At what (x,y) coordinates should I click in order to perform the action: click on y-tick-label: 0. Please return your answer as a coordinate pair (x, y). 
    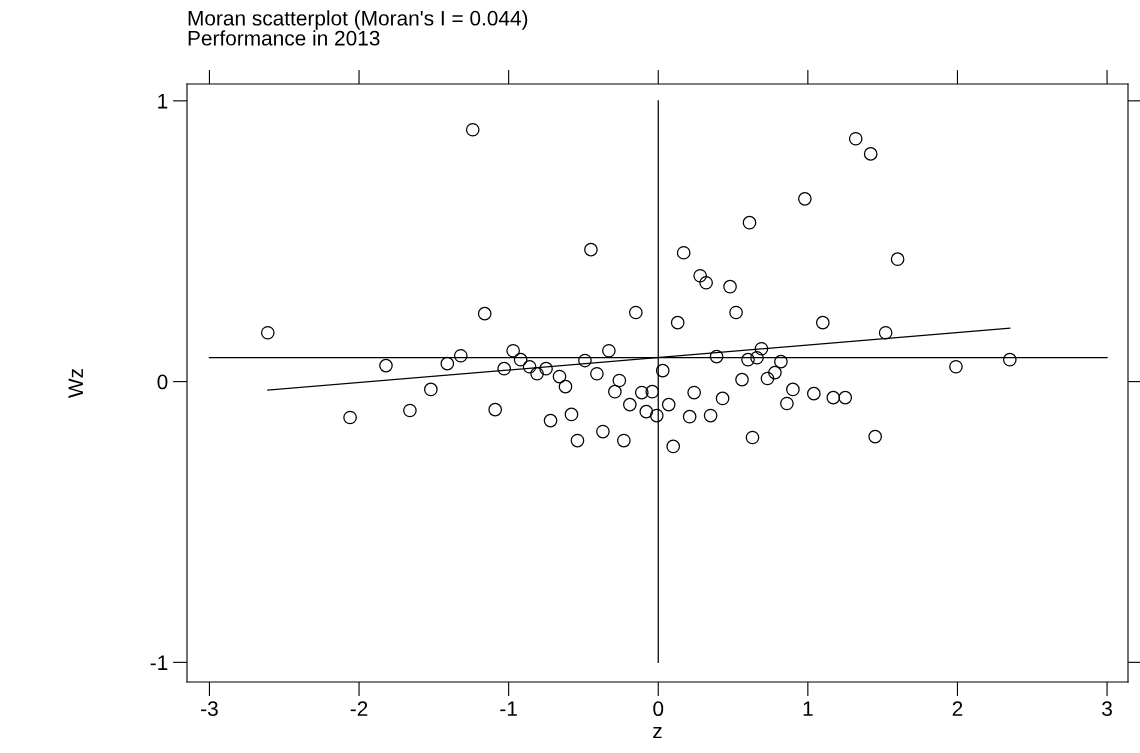
    Looking at the image, I should click on (162, 382).